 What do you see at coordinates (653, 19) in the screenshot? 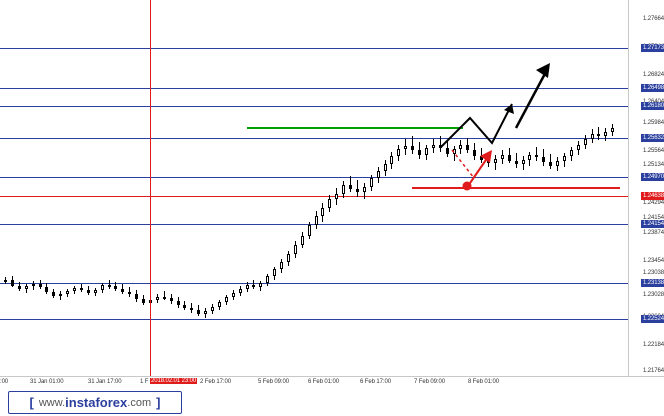
I see `price-tick: 1.27664` at bounding box center [653, 19].